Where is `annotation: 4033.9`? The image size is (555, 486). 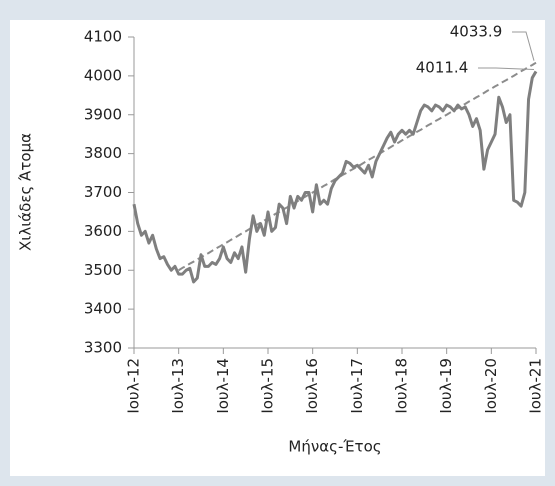
annotation: 4033.9 is located at coordinates (476, 32).